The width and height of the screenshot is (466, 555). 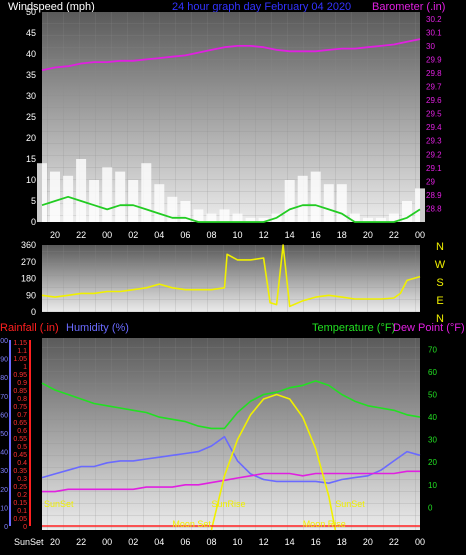 What do you see at coordinates (28, 279) in the screenshot?
I see `direction-y-tick: 180` at bounding box center [28, 279].